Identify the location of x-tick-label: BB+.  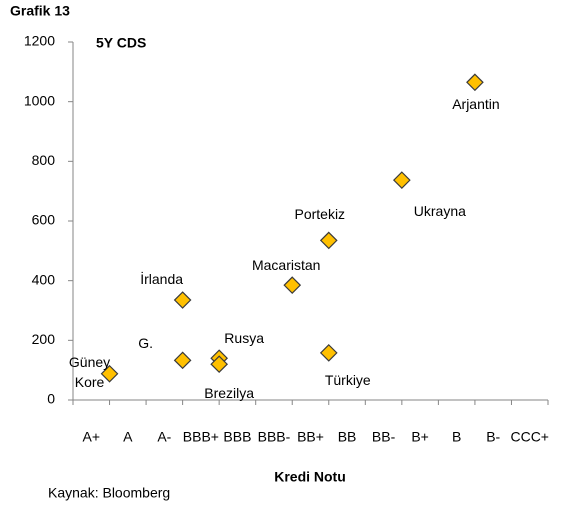
(310, 437).